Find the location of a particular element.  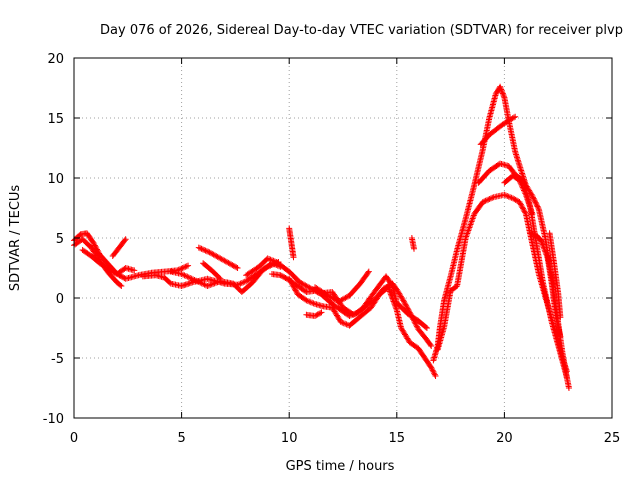

series-trace-o is located at coordinates (413, 243).